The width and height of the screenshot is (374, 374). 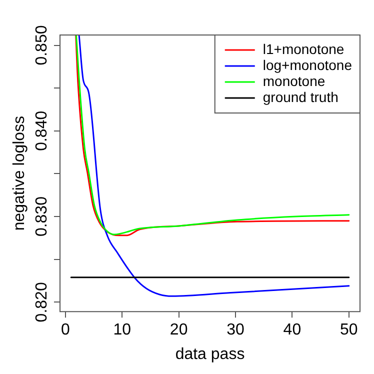 I want to click on legend-label: log+monotone, so click(x=307, y=64).